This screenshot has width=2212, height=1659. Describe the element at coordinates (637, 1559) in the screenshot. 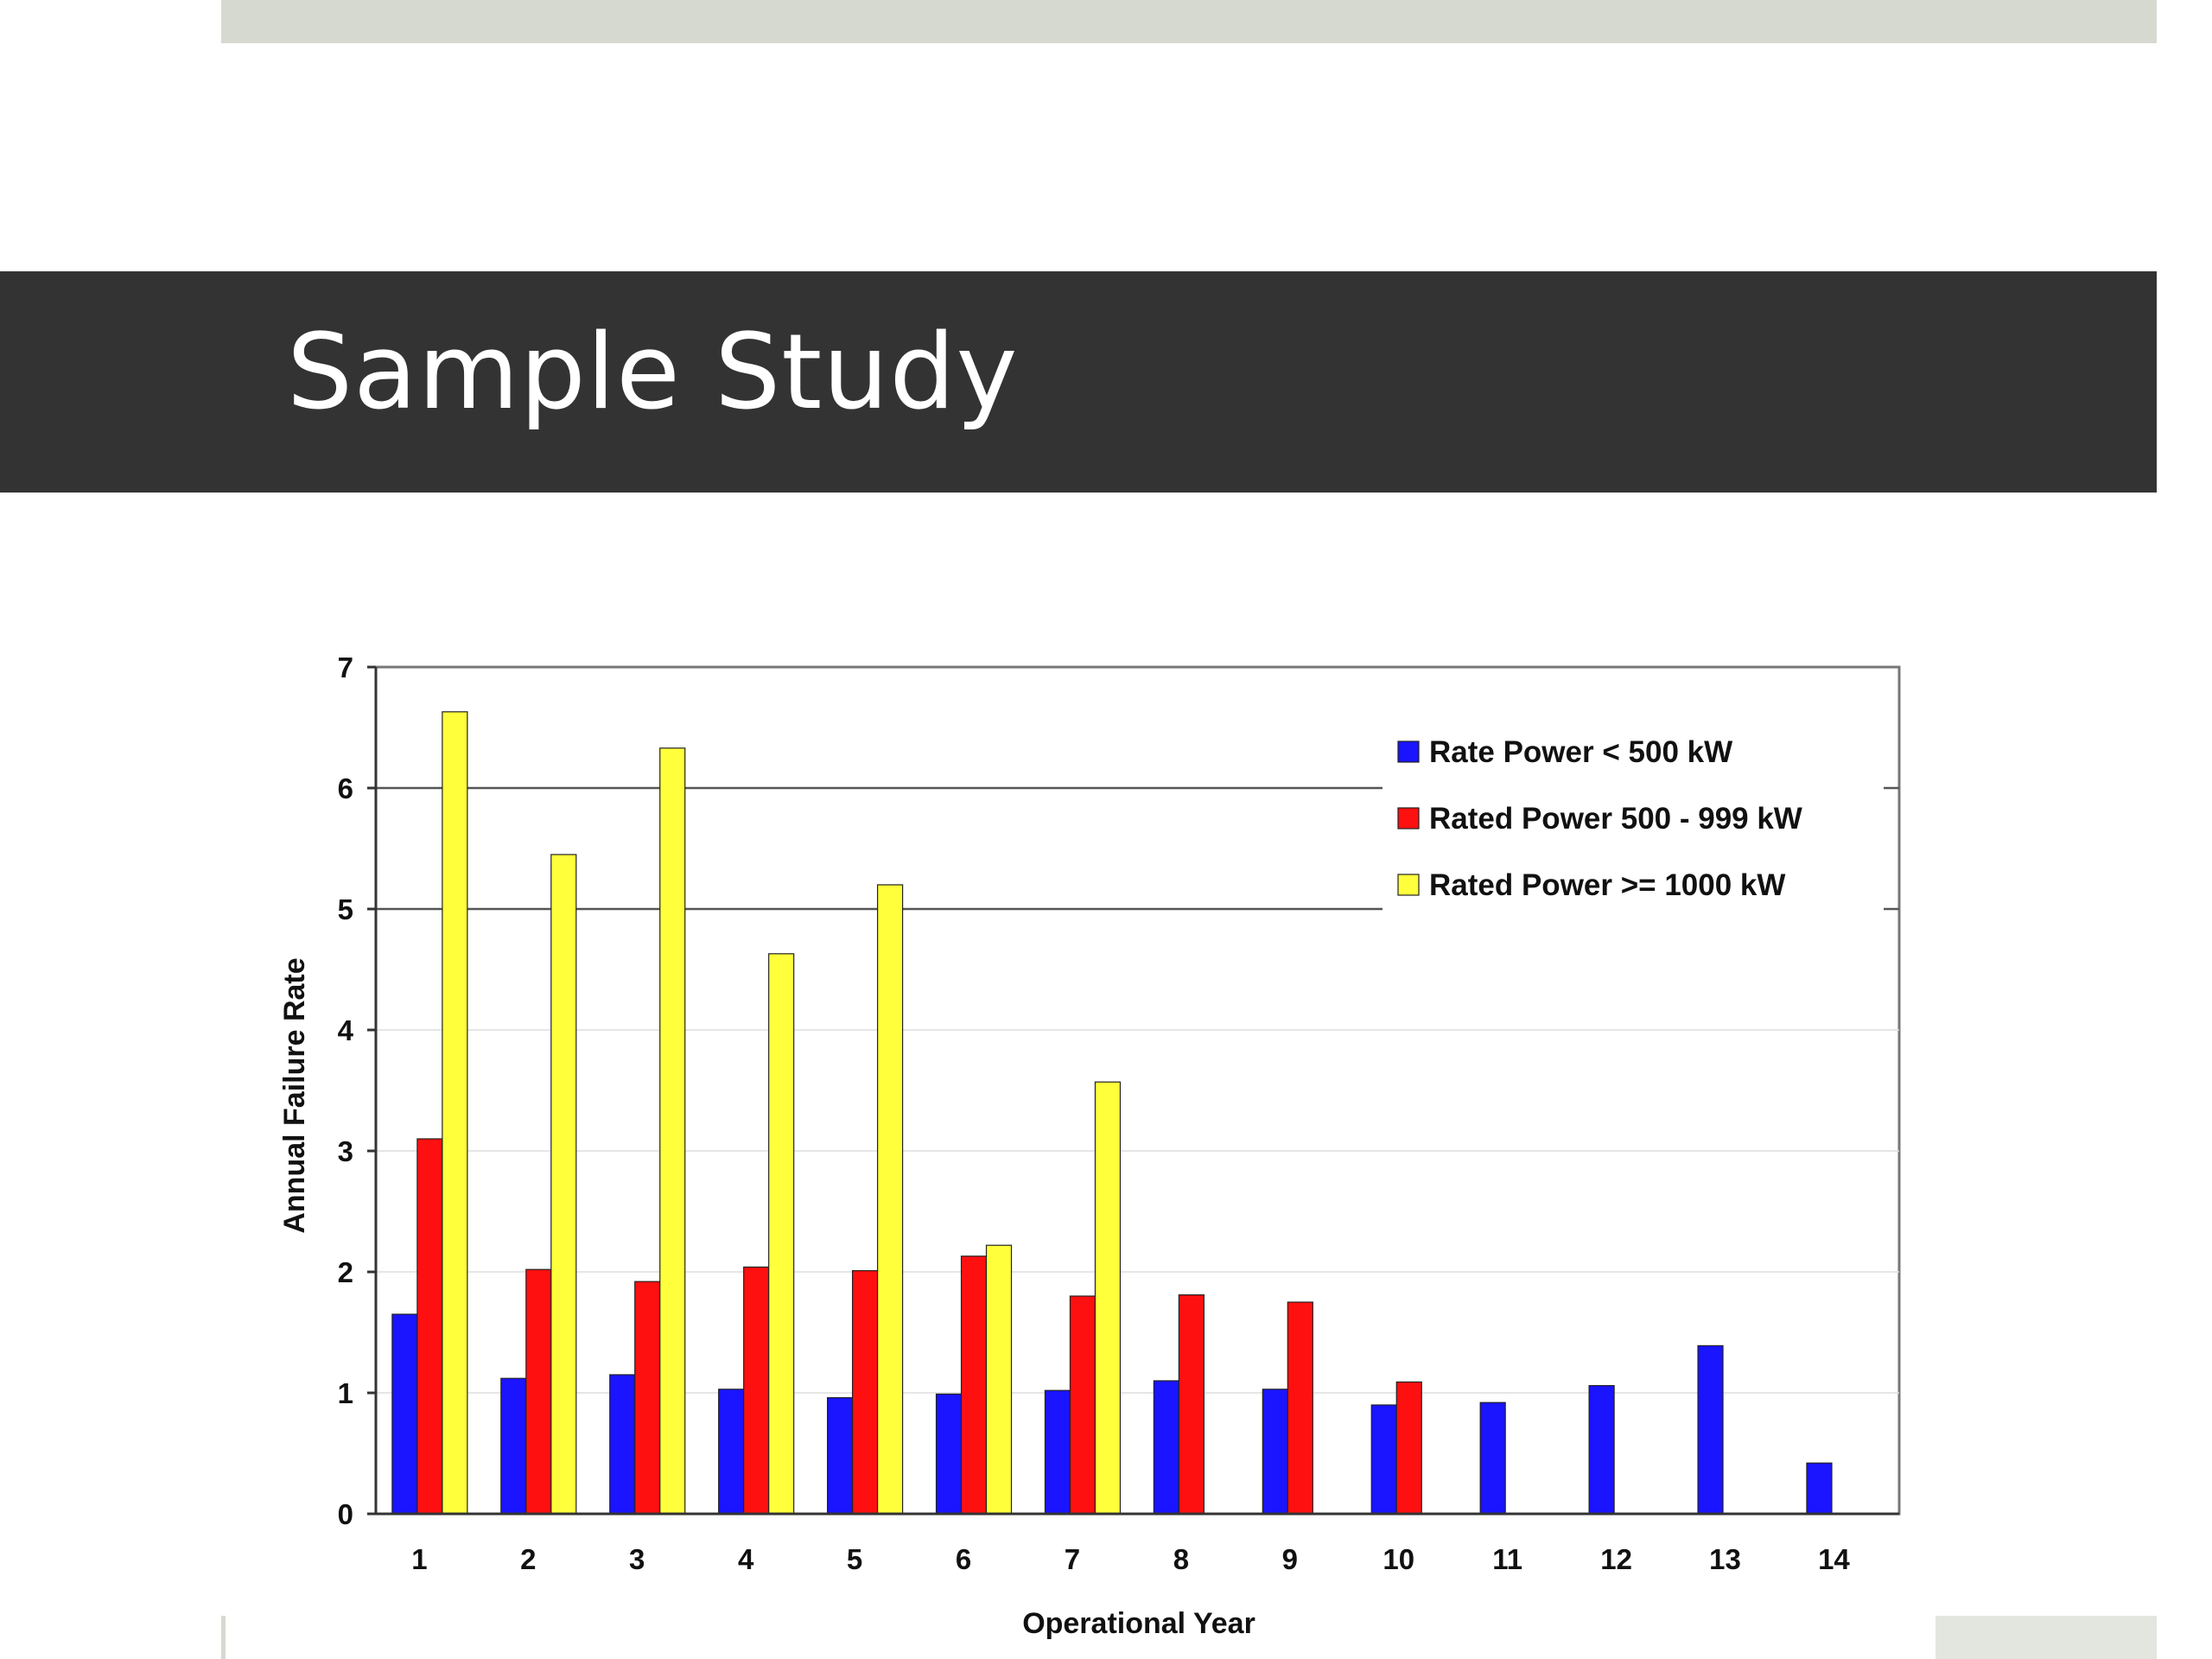

I see `x-tick-label: 3` at that location.